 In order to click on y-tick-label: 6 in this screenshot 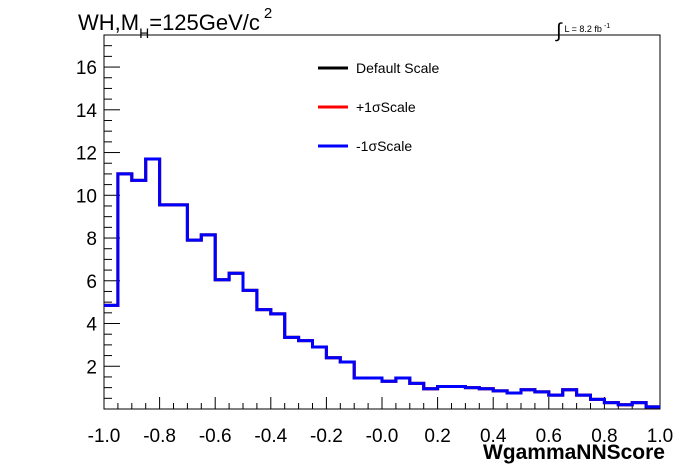, I will do `click(91, 282)`.